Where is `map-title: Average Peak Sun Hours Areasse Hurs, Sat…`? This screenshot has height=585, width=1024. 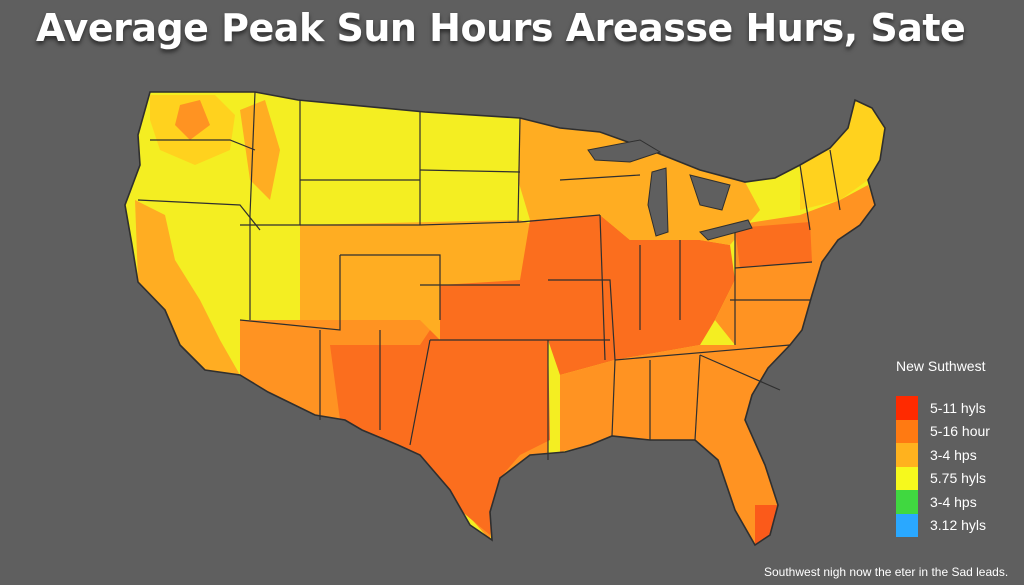 map-title: Average Peak Sun Hours Areasse Hurs, Sat… is located at coordinates (501, 28).